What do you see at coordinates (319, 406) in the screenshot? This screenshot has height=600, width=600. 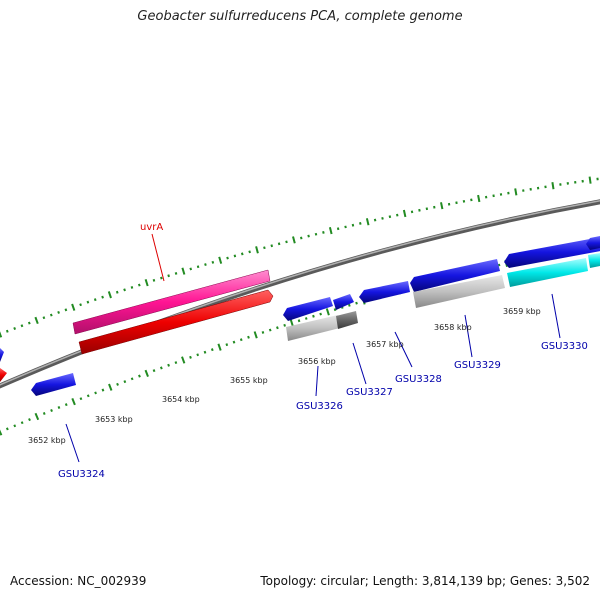 I see `label-GSU3326: GSU3326` at bounding box center [319, 406].